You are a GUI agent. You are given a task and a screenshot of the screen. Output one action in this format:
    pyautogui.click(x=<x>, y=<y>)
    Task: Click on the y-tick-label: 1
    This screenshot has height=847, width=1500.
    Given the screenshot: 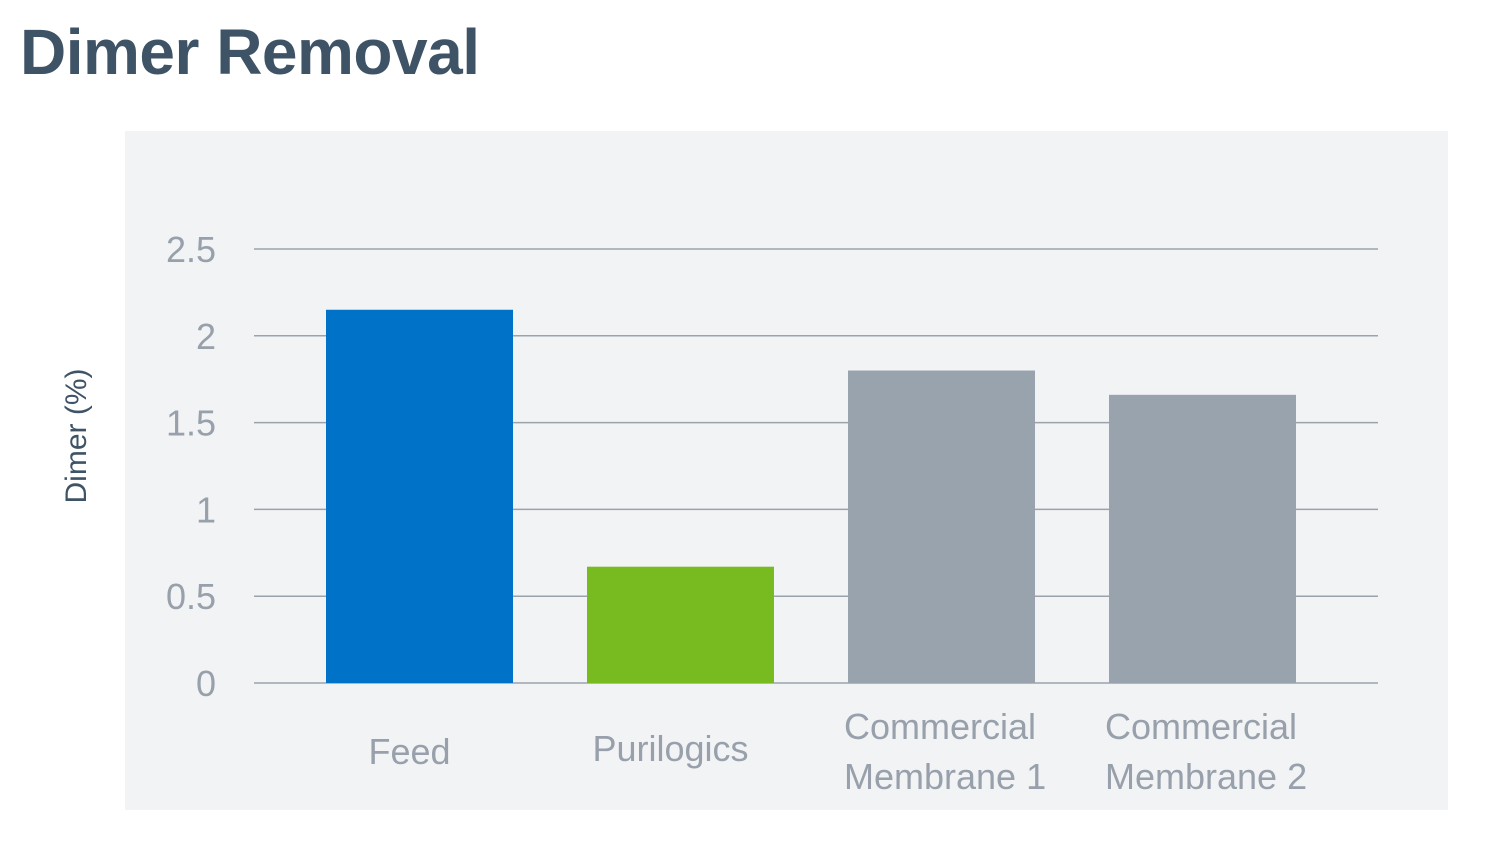 What is the action you would take?
    pyautogui.click(x=206, y=509)
    